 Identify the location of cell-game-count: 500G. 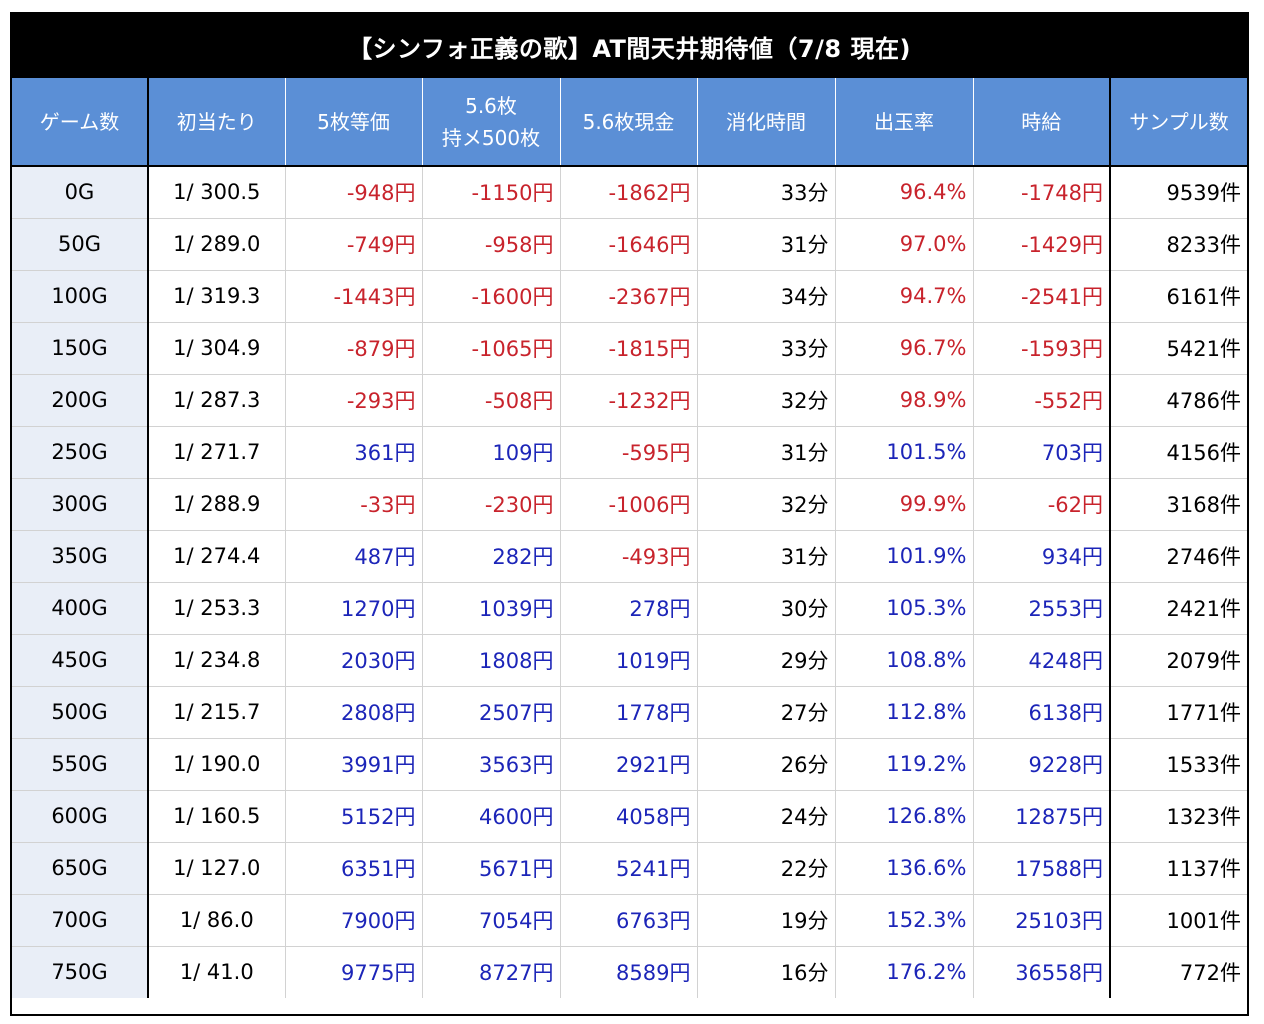
(80, 712).